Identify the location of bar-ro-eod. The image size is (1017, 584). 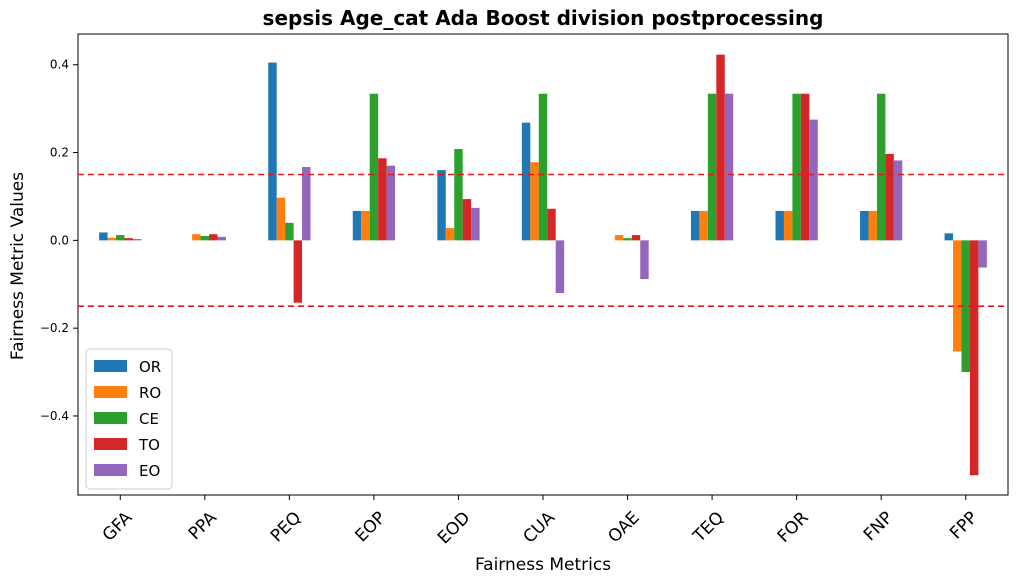
(450, 234).